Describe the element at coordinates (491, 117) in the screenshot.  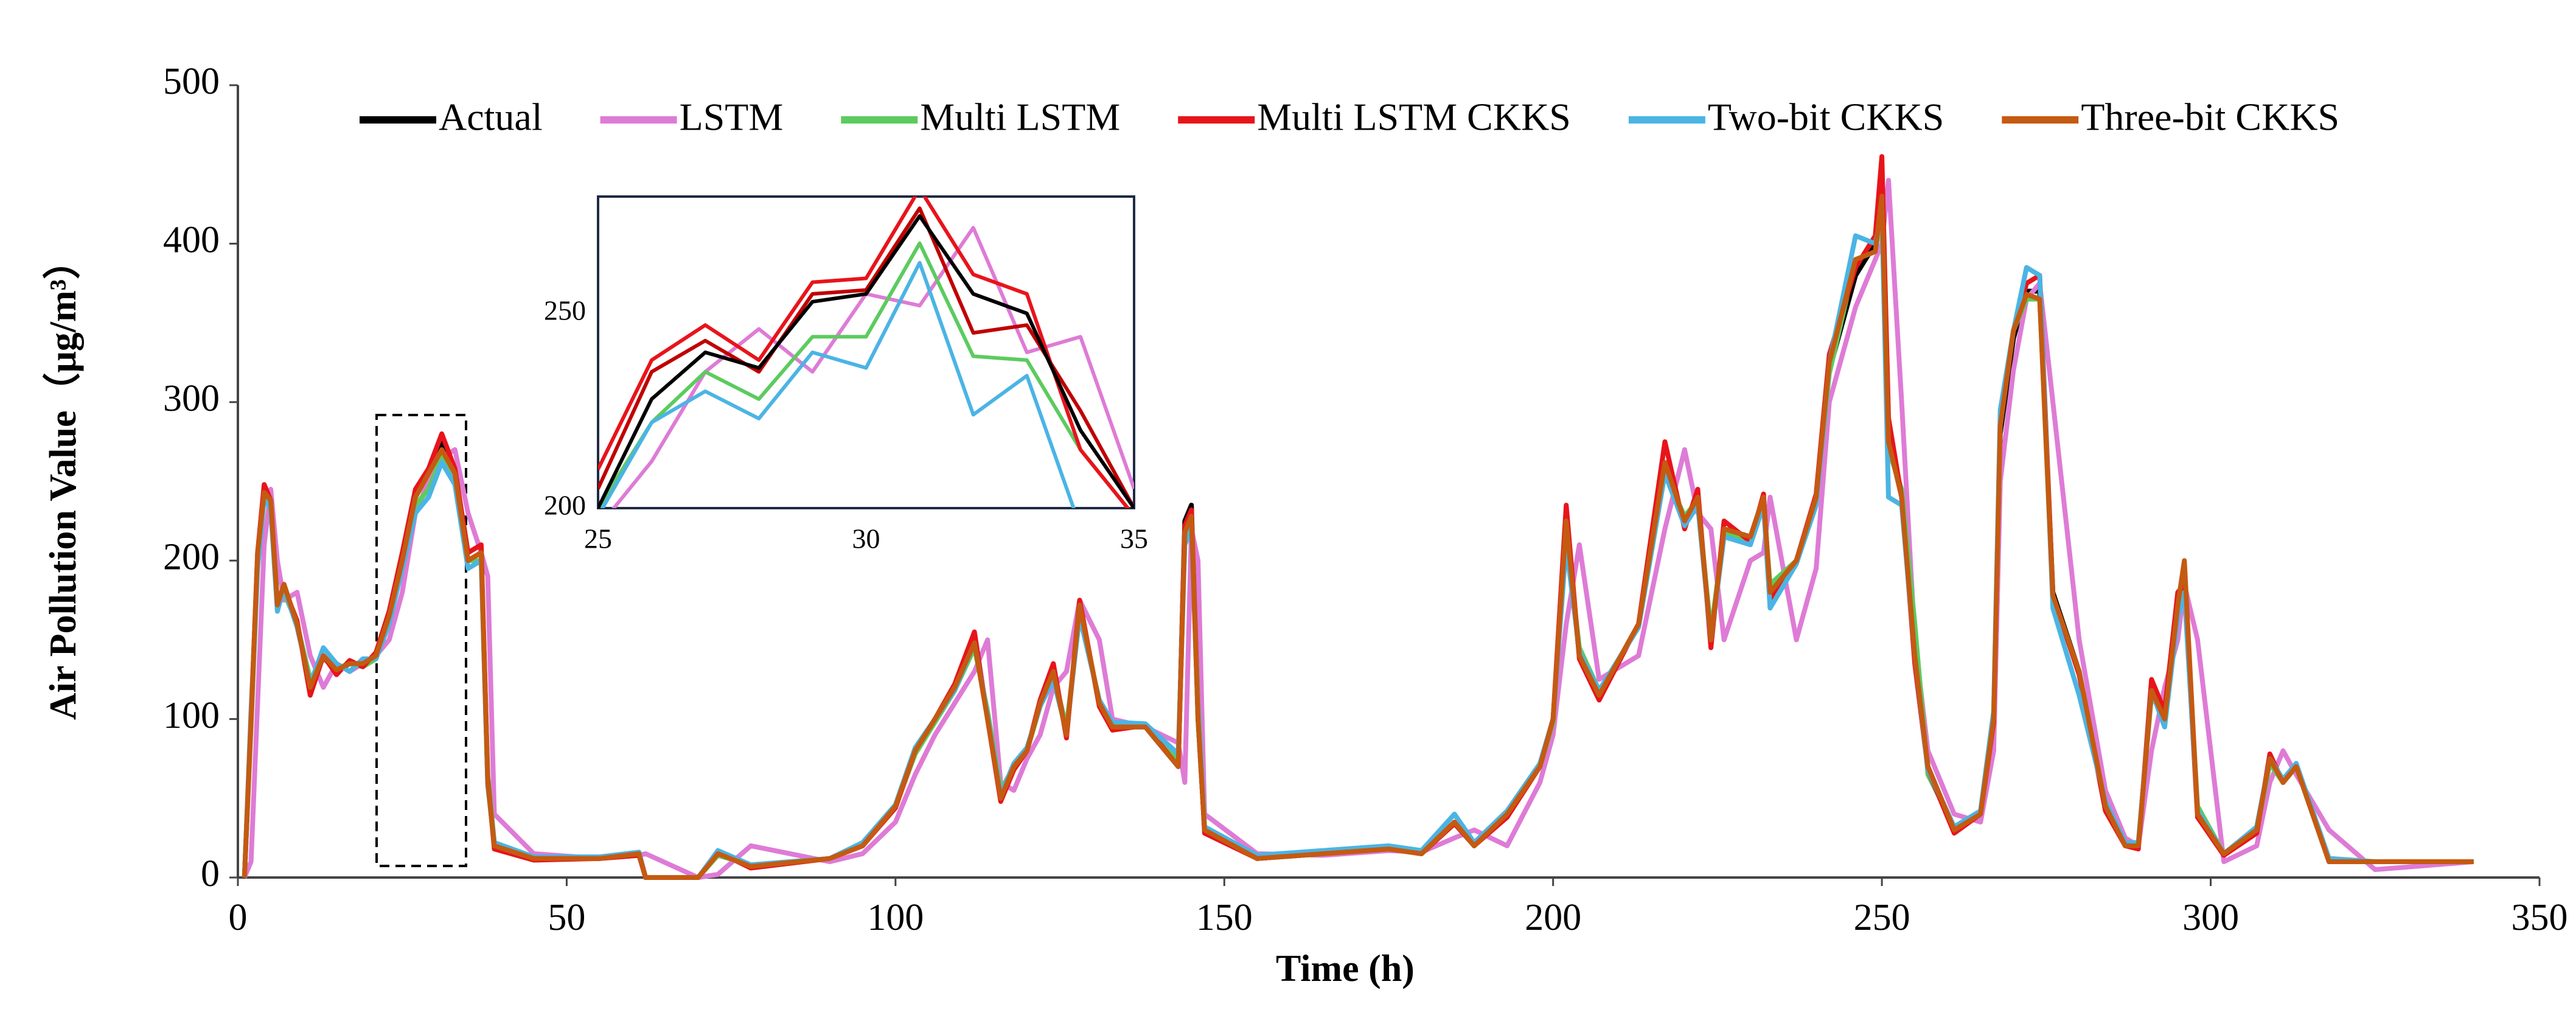
I see `legend-label: Actual` at that location.